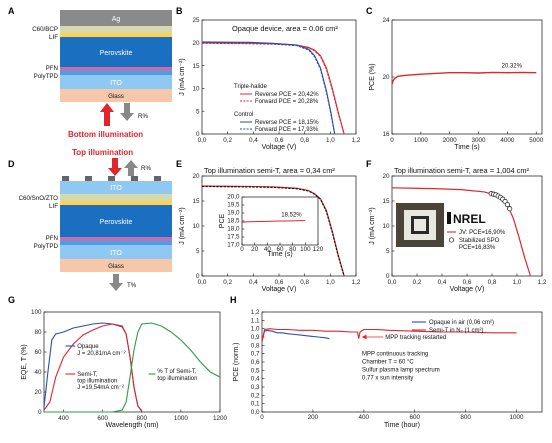  I want to click on y-tick-label: 20,0, so click(233, 197).